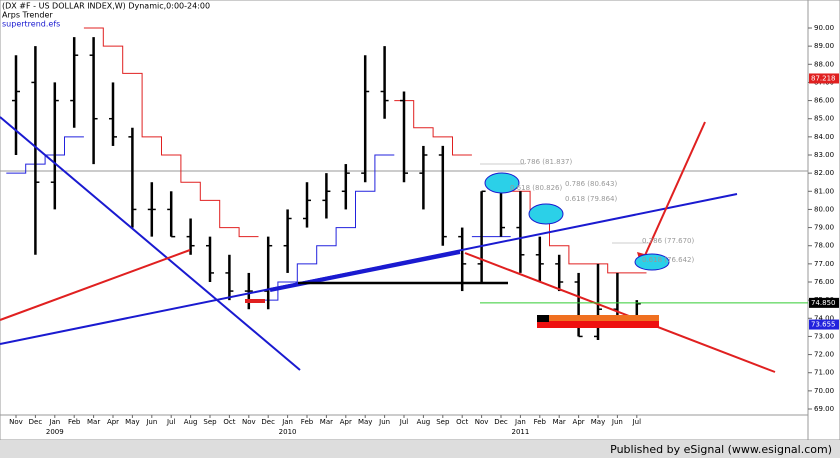 This screenshot has height=458, width=840. Describe the element at coordinates (420, 449) in the screenshot. I see `footer-bar` at that location.